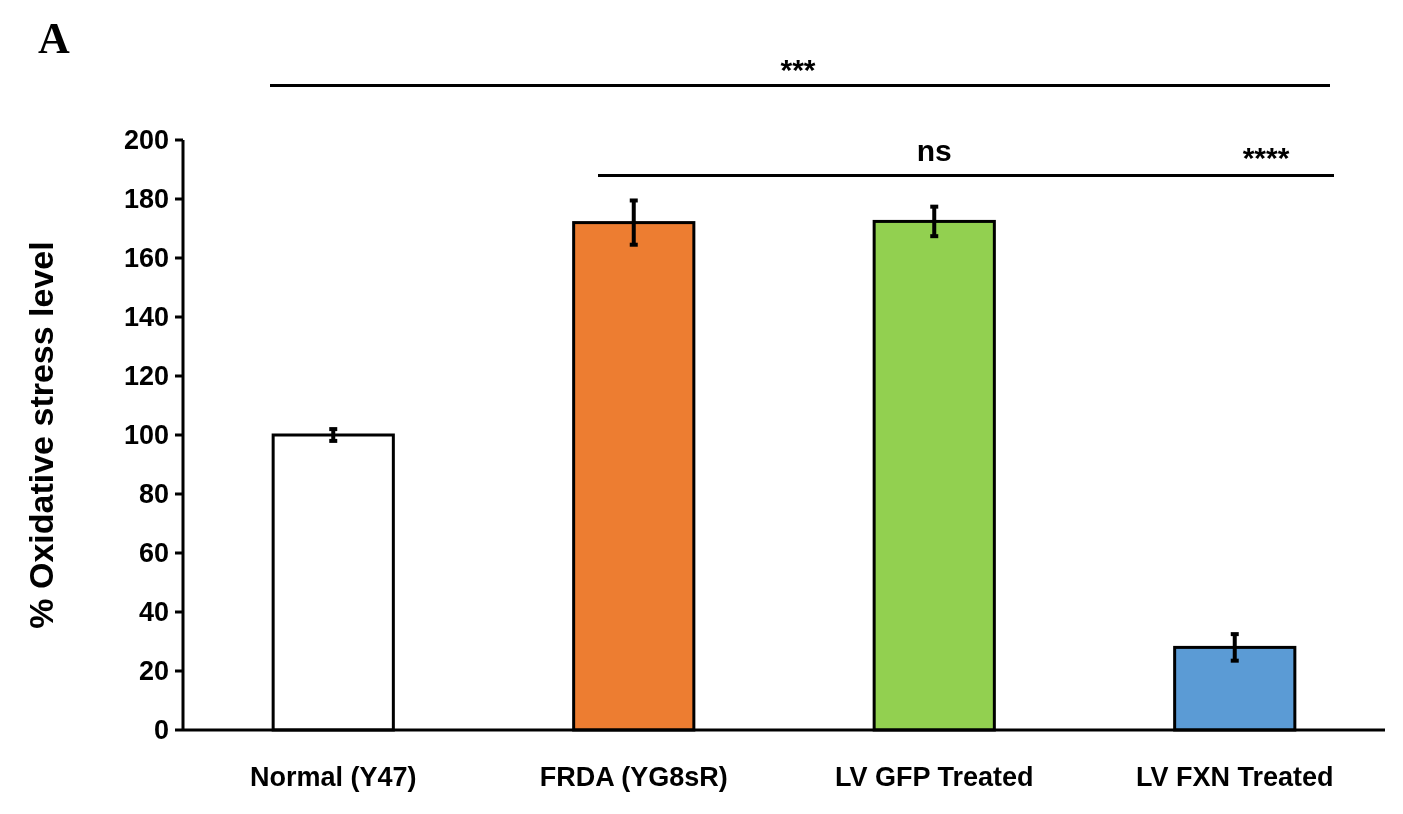 Image resolution: width=1403 pixels, height=814 pixels. What do you see at coordinates (333, 777) in the screenshot?
I see `x-tick-label: Normal (Y47)` at bounding box center [333, 777].